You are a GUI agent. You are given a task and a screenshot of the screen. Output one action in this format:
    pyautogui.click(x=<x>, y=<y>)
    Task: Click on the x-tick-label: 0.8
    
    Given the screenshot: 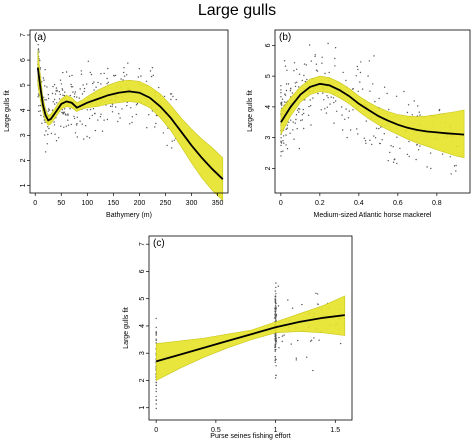 What is the action you would take?
    pyautogui.click(x=437, y=203)
    